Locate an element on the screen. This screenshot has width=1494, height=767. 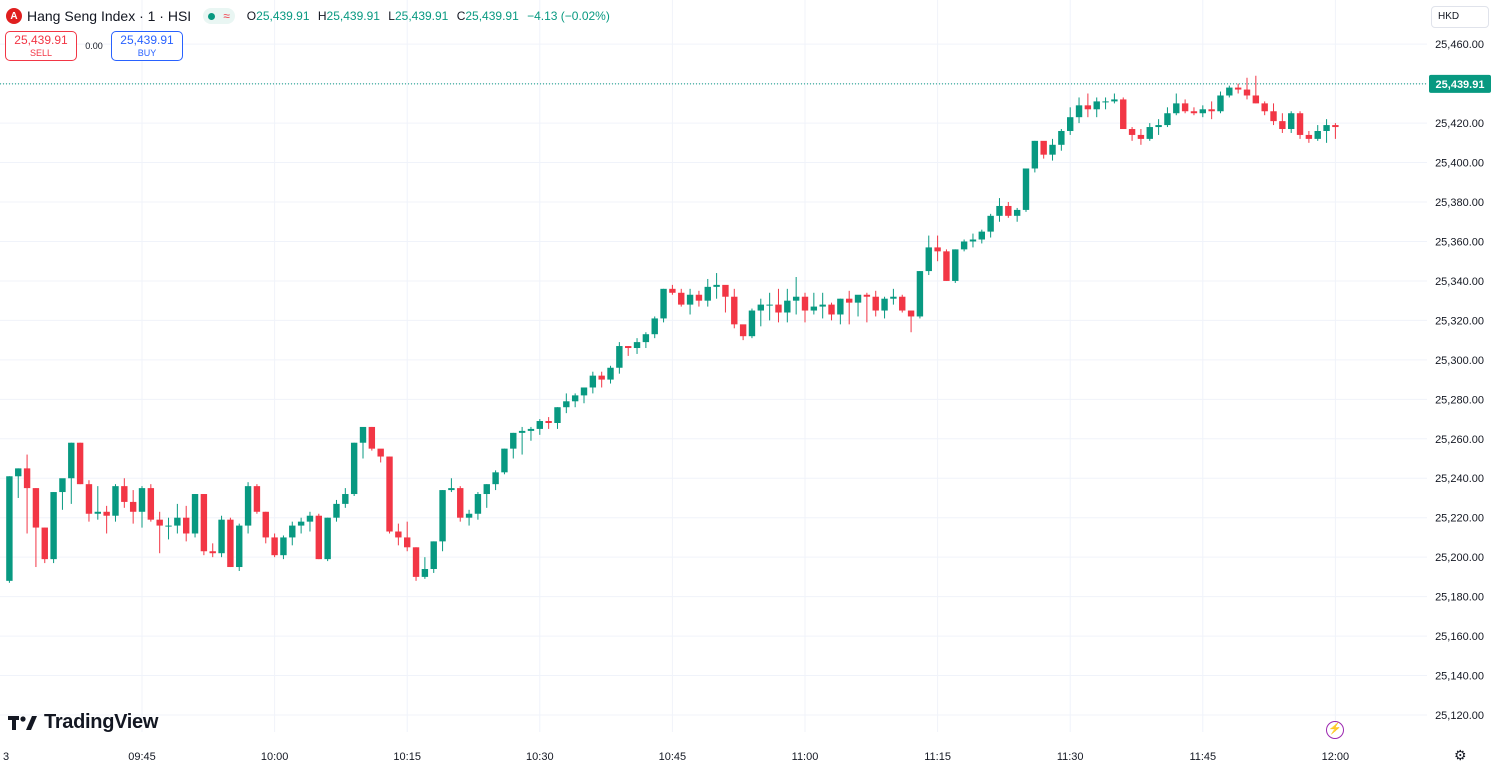
spread-value: 0.00 is located at coordinates (94, 46).